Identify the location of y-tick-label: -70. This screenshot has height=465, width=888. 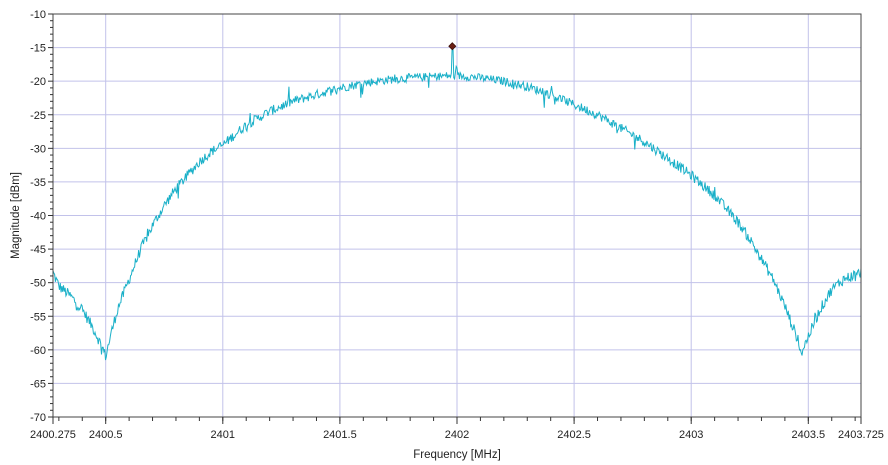
(38, 418).